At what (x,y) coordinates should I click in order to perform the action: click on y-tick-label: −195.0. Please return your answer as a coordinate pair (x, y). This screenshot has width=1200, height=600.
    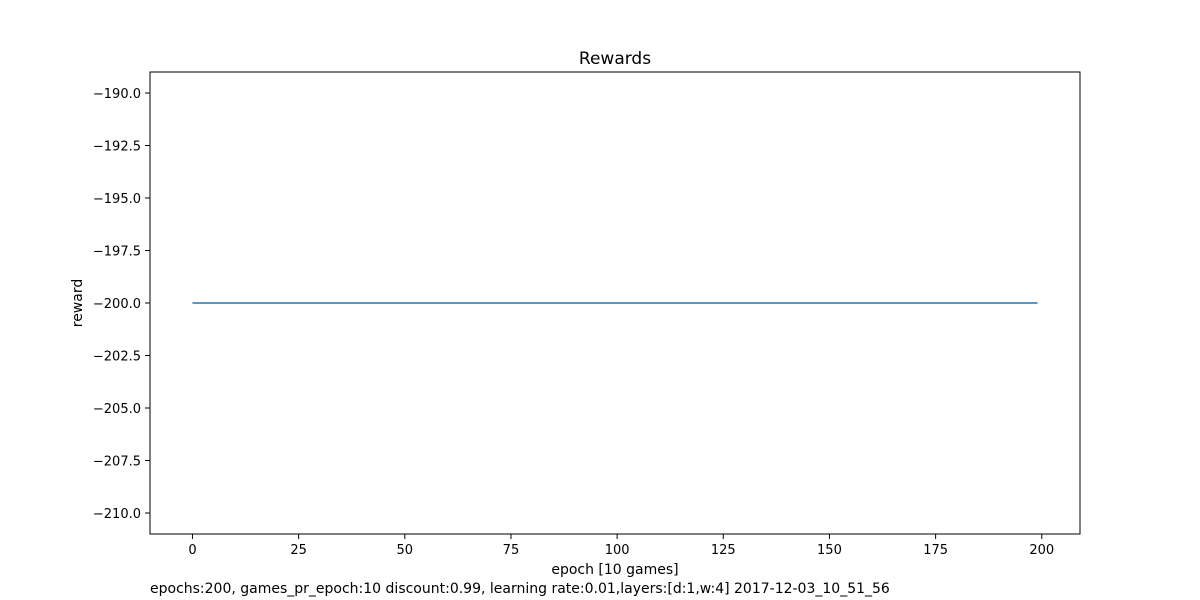
    Looking at the image, I should click on (117, 199).